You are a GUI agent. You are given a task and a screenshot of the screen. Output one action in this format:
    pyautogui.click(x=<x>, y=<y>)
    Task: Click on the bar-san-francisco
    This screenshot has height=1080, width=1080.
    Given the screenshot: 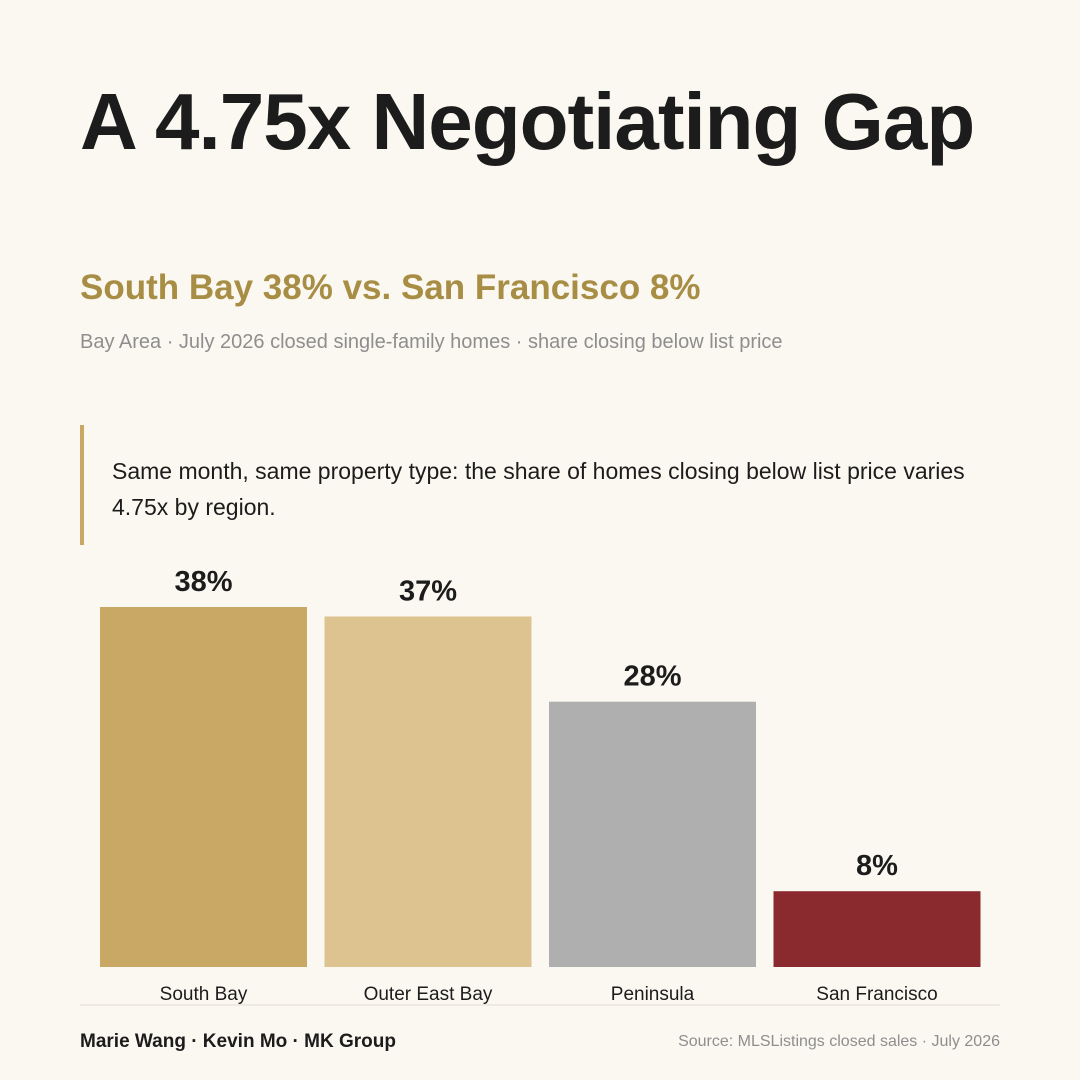 What is the action you would take?
    pyautogui.click(x=877, y=929)
    